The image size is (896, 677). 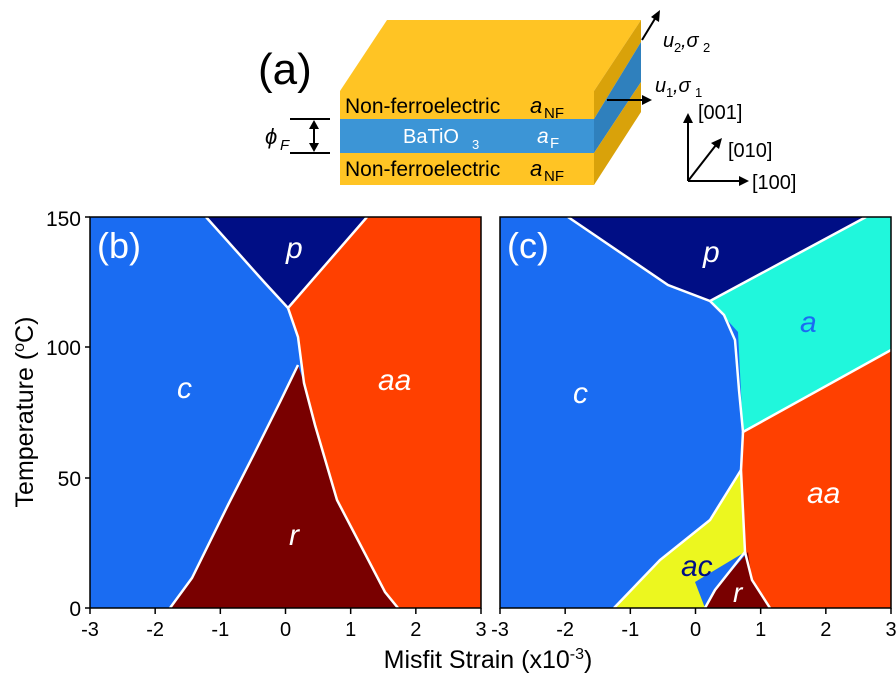 I want to click on stack-top-face, so click(x=490, y=55).